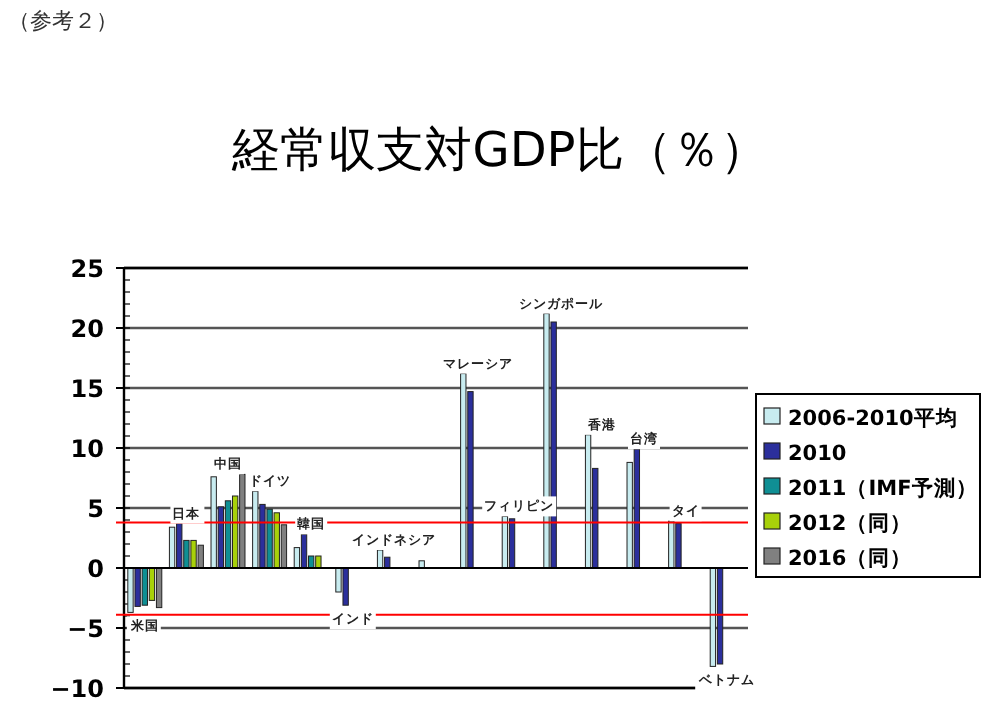 The height and width of the screenshot is (708, 1000). Describe the element at coordinates (850, 524) in the screenshot. I see `legend-label: 2012（同）` at that location.